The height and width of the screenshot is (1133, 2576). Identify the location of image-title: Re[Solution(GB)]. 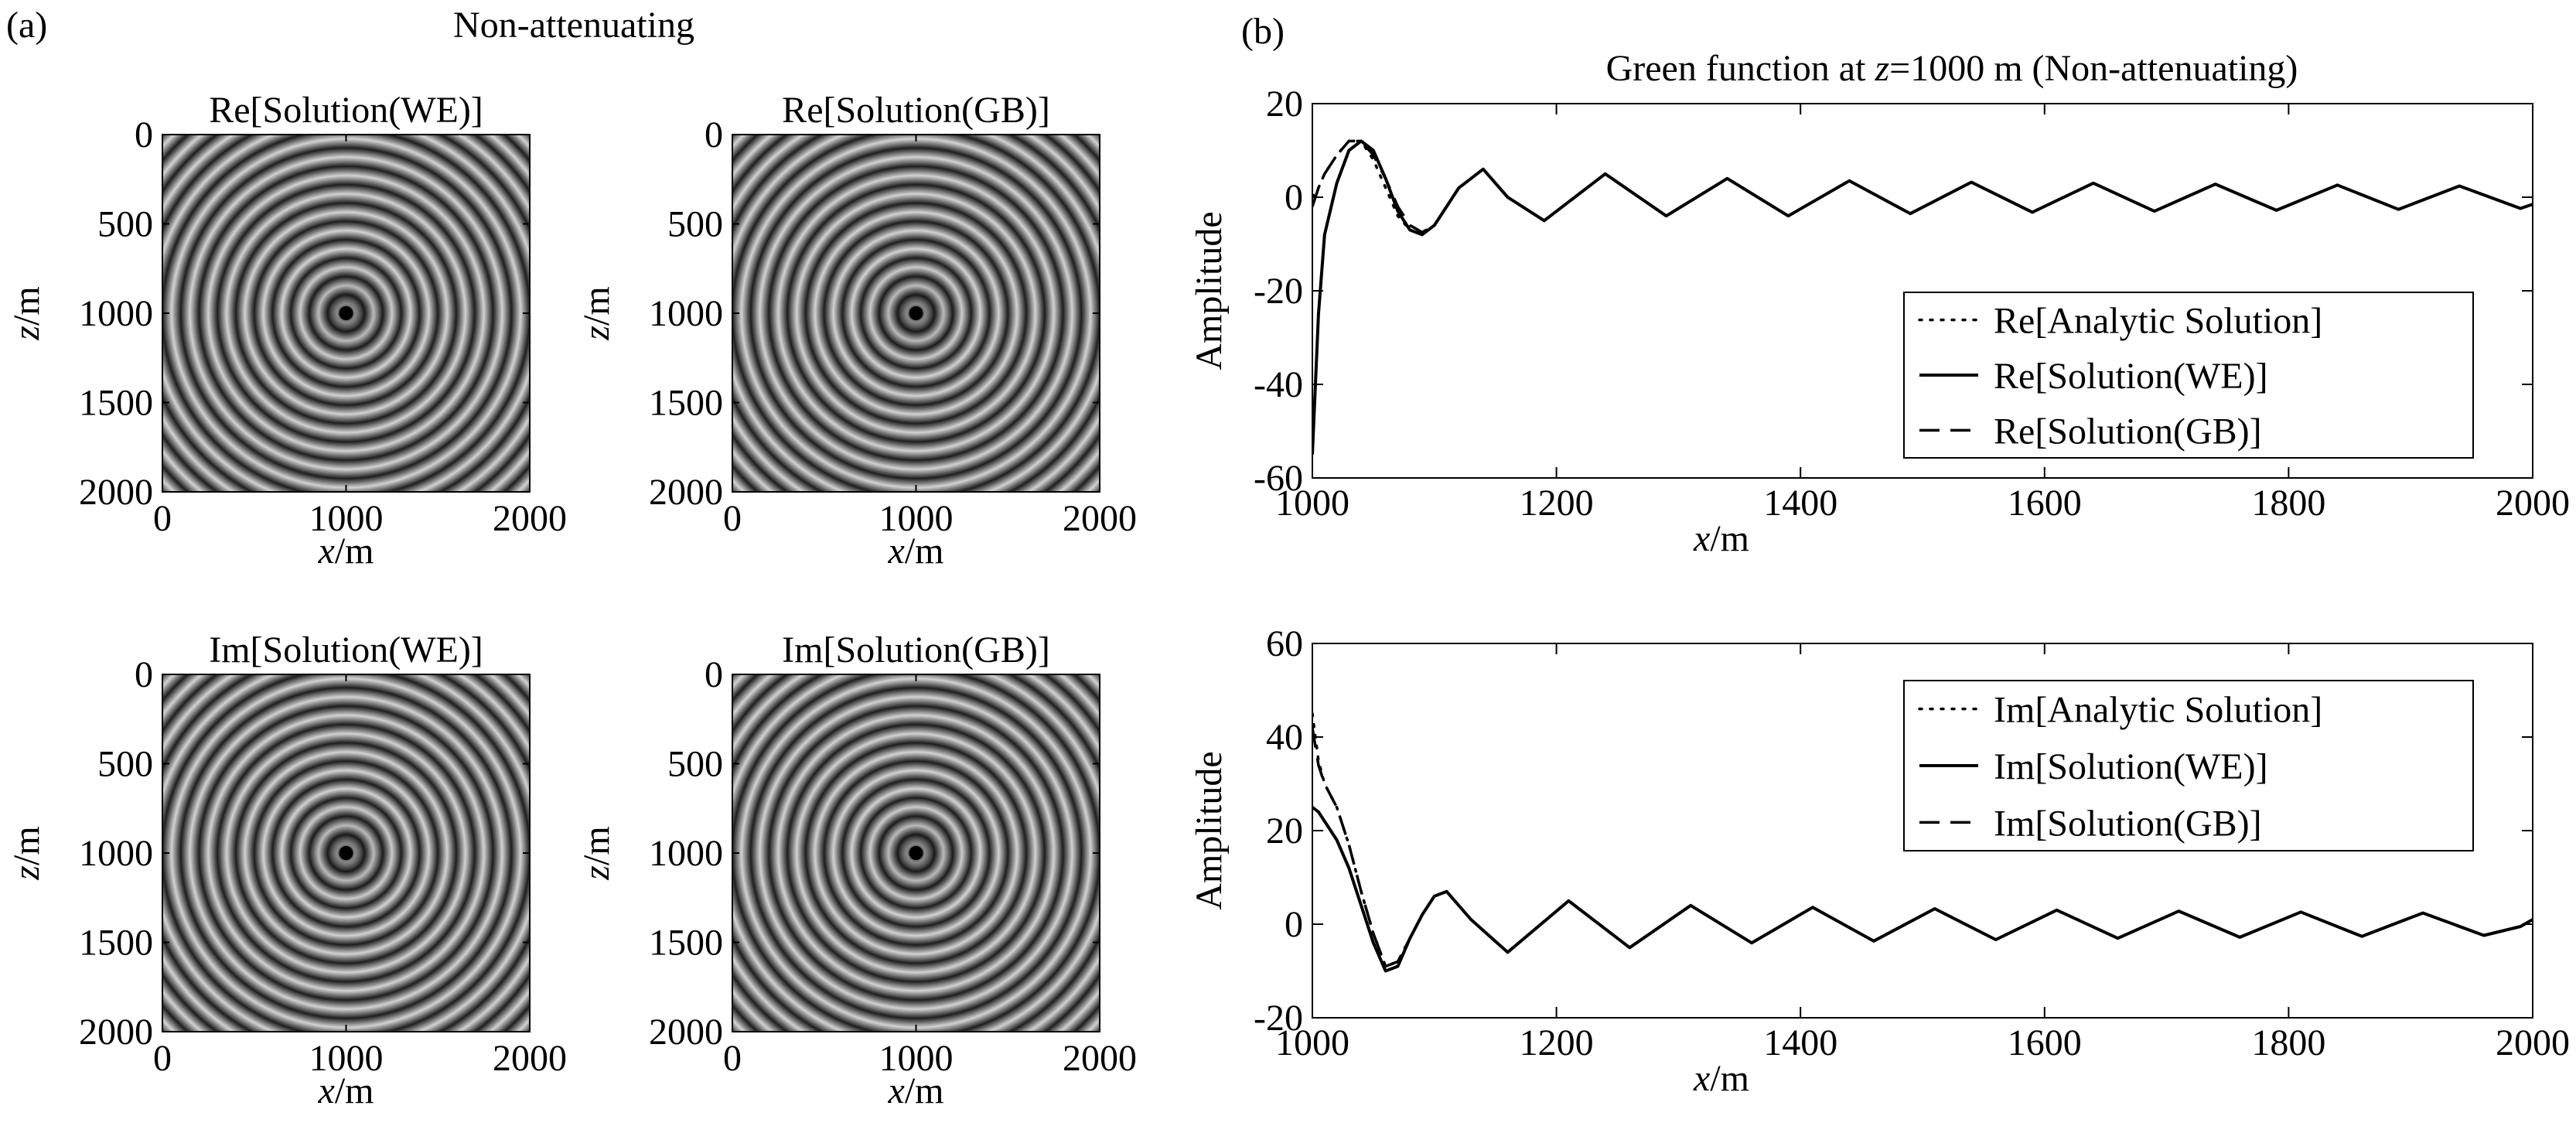
(916, 111).